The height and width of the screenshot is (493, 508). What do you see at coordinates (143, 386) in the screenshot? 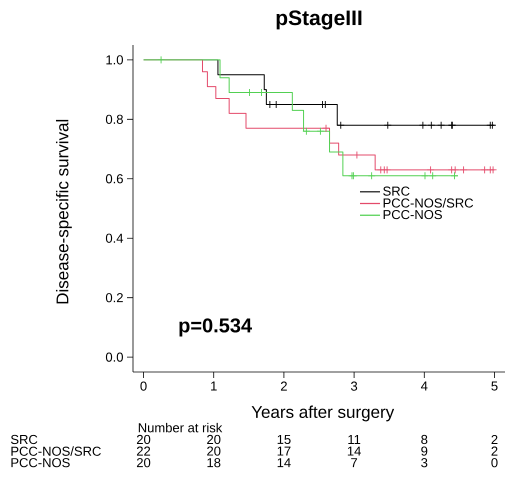
I see `x-tick-label: 0` at bounding box center [143, 386].